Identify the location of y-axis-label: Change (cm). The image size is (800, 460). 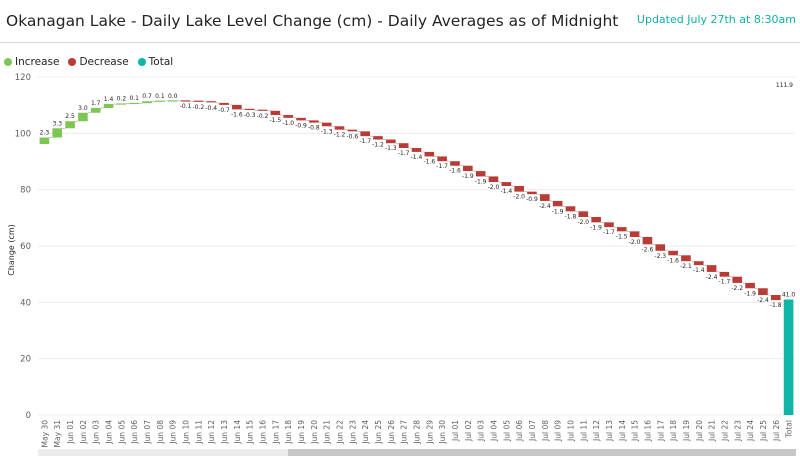
(11, 250).